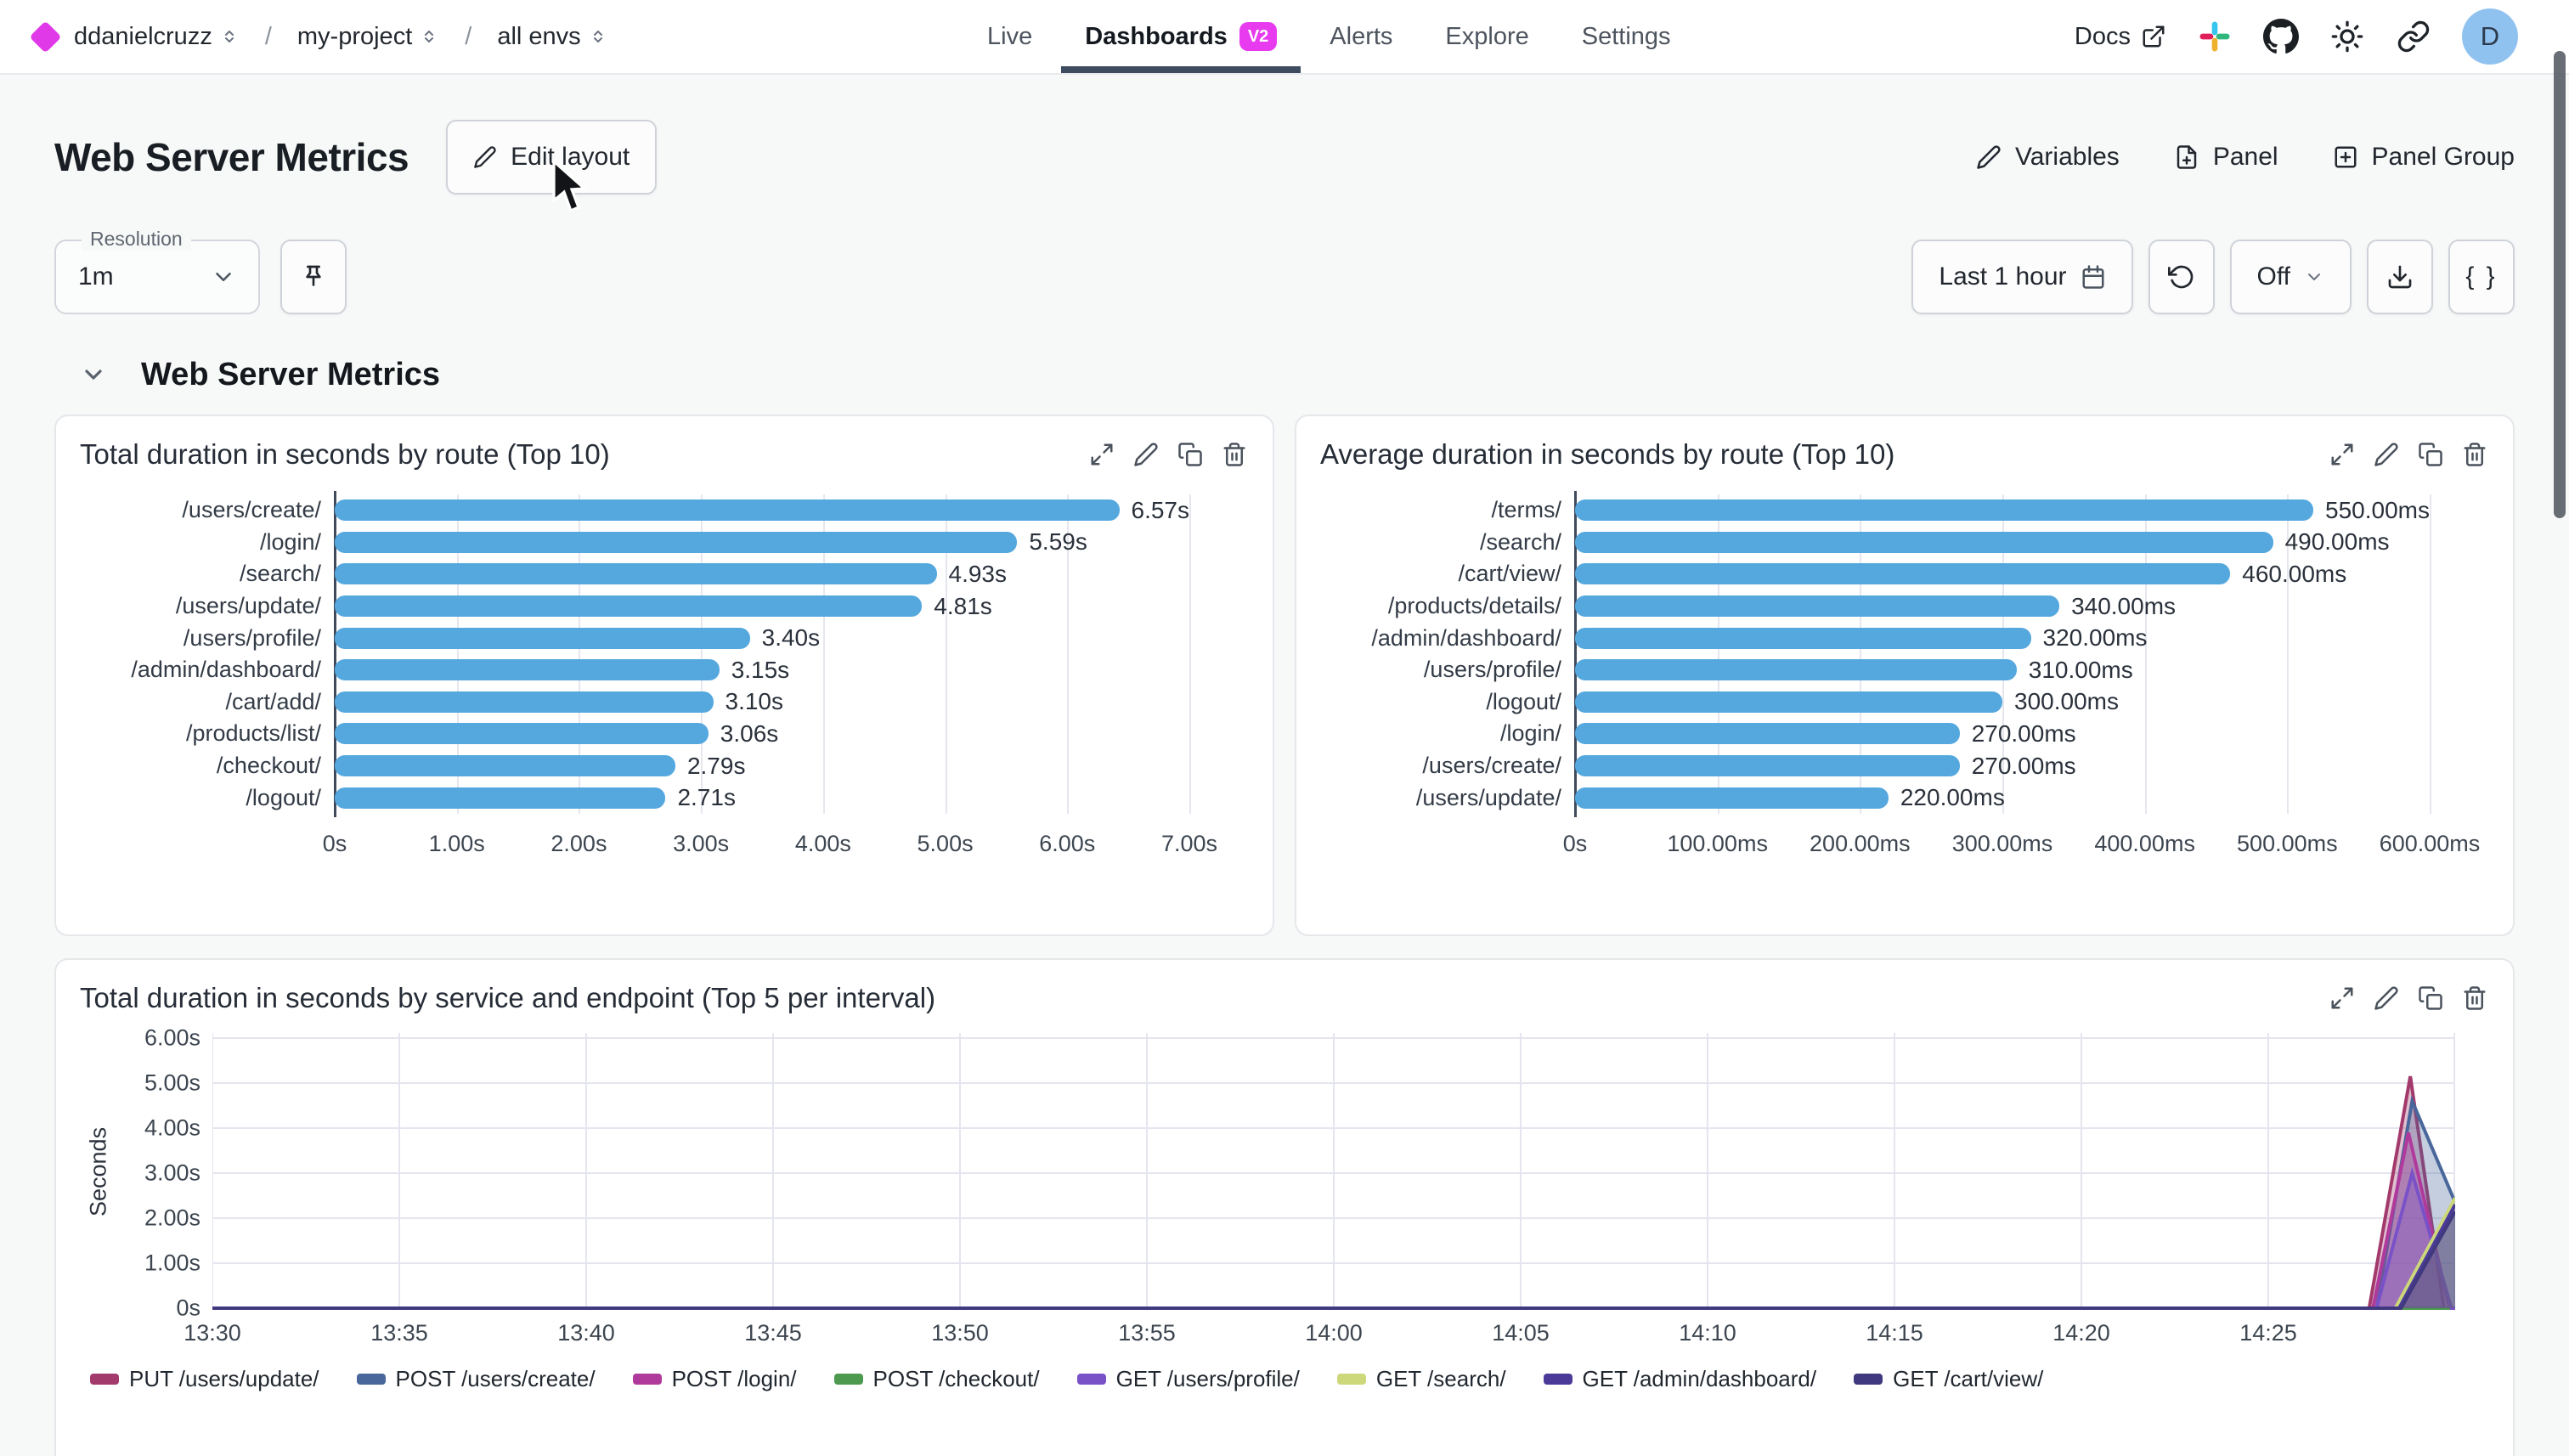 The image size is (2569, 1456). Describe the element at coordinates (1510, 574) in the screenshot. I see `bar-category-label: /cart/view/` at that location.